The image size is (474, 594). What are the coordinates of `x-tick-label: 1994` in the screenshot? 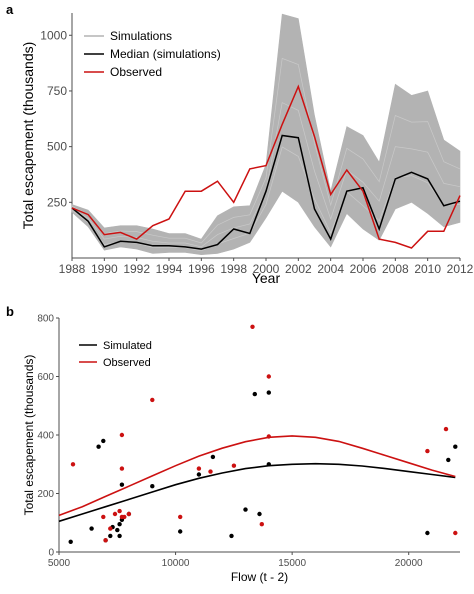 It's located at (169, 269).